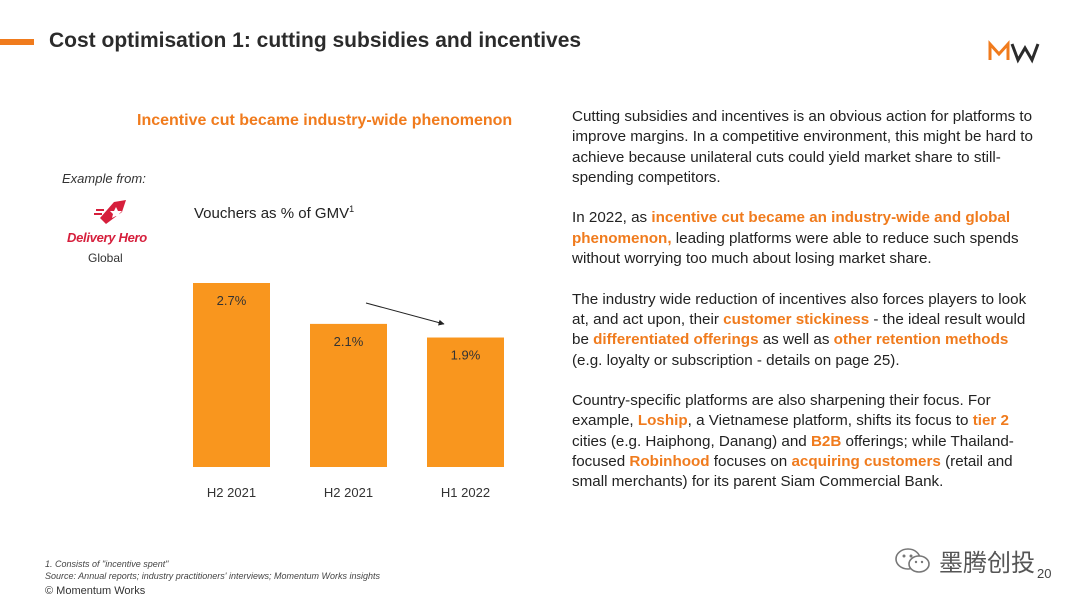 This screenshot has width=1080, height=608. What do you see at coordinates (466, 355) in the screenshot?
I see `bar-3-value-label: 1.9%` at bounding box center [466, 355].